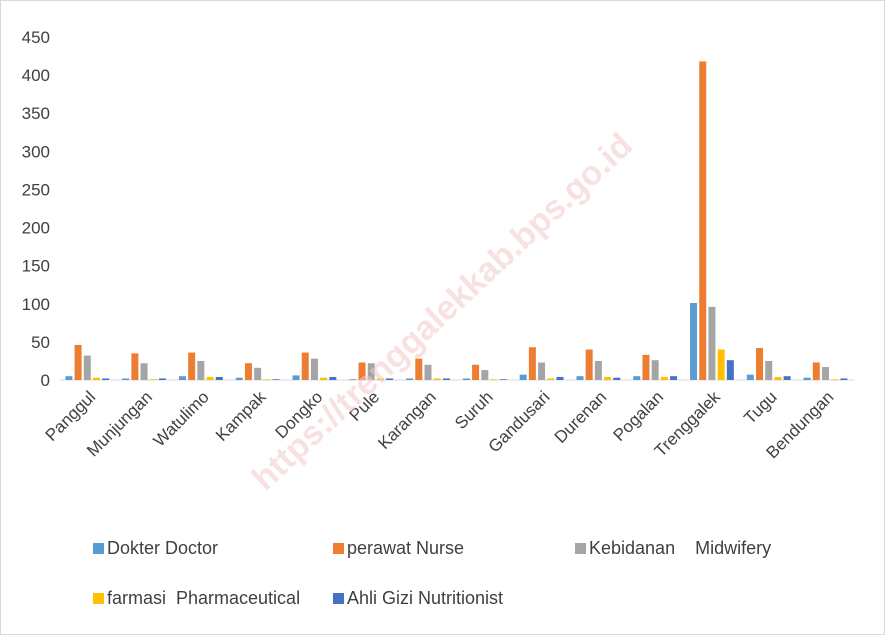 This screenshot has height=640, width=885. I want to click on legend-label: perawat Nurse, so click(405, 548).